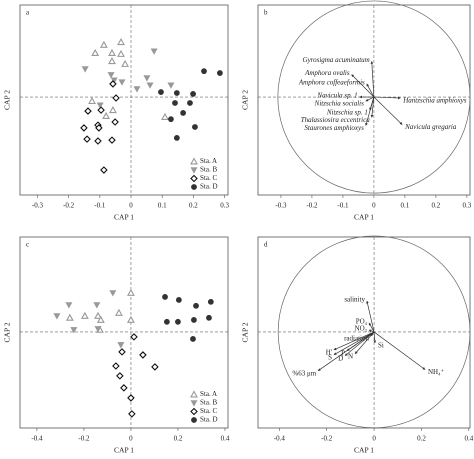 The width and height of the screenshot is (474, 459). Describe the element at coordinates (405, 206) in the screenshot. I see `x-tick-label: 0.1` at that location.